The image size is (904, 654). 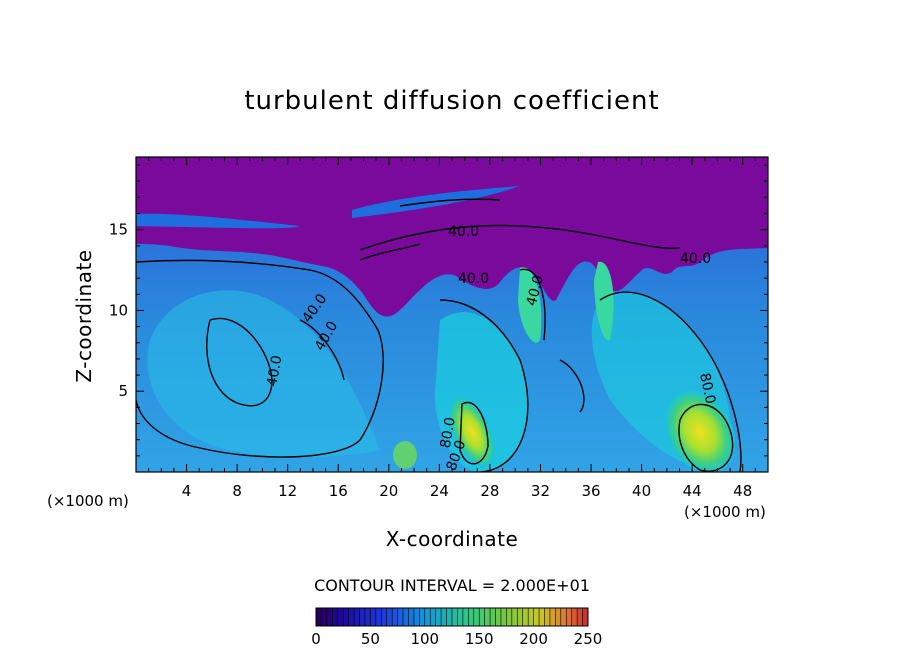 I want to click on colorbar-tick-label: 0, so click(x=316, y=639).